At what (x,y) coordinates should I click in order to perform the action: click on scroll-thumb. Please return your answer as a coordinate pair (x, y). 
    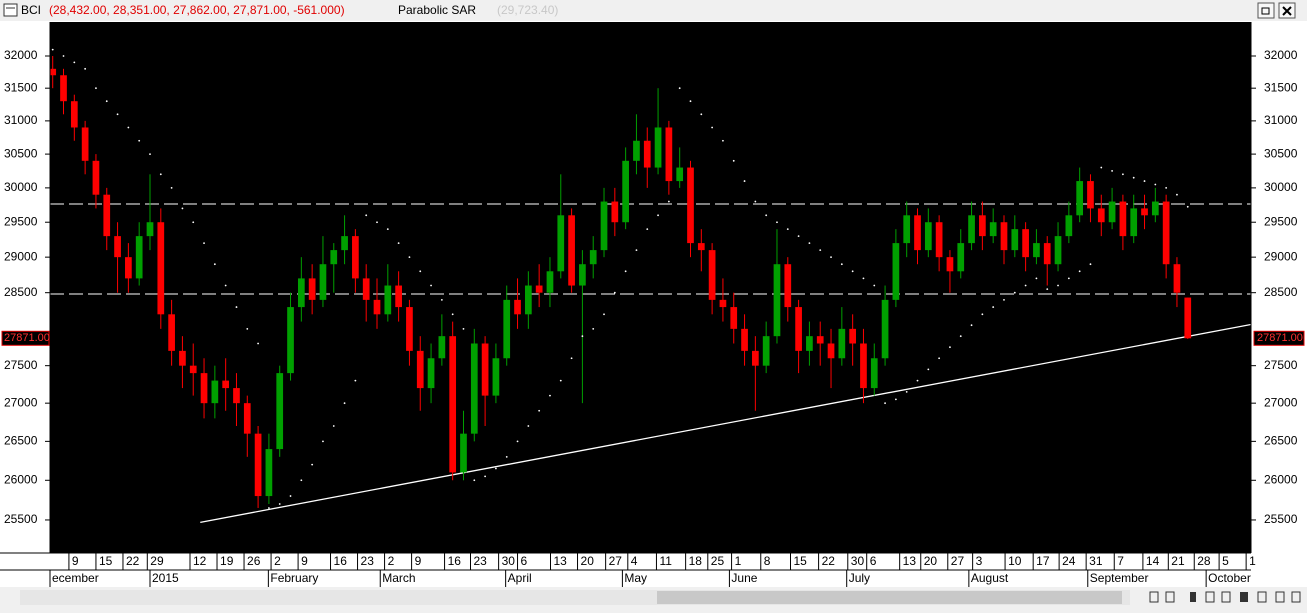
    Looking at the image, I should click on (889, 597).